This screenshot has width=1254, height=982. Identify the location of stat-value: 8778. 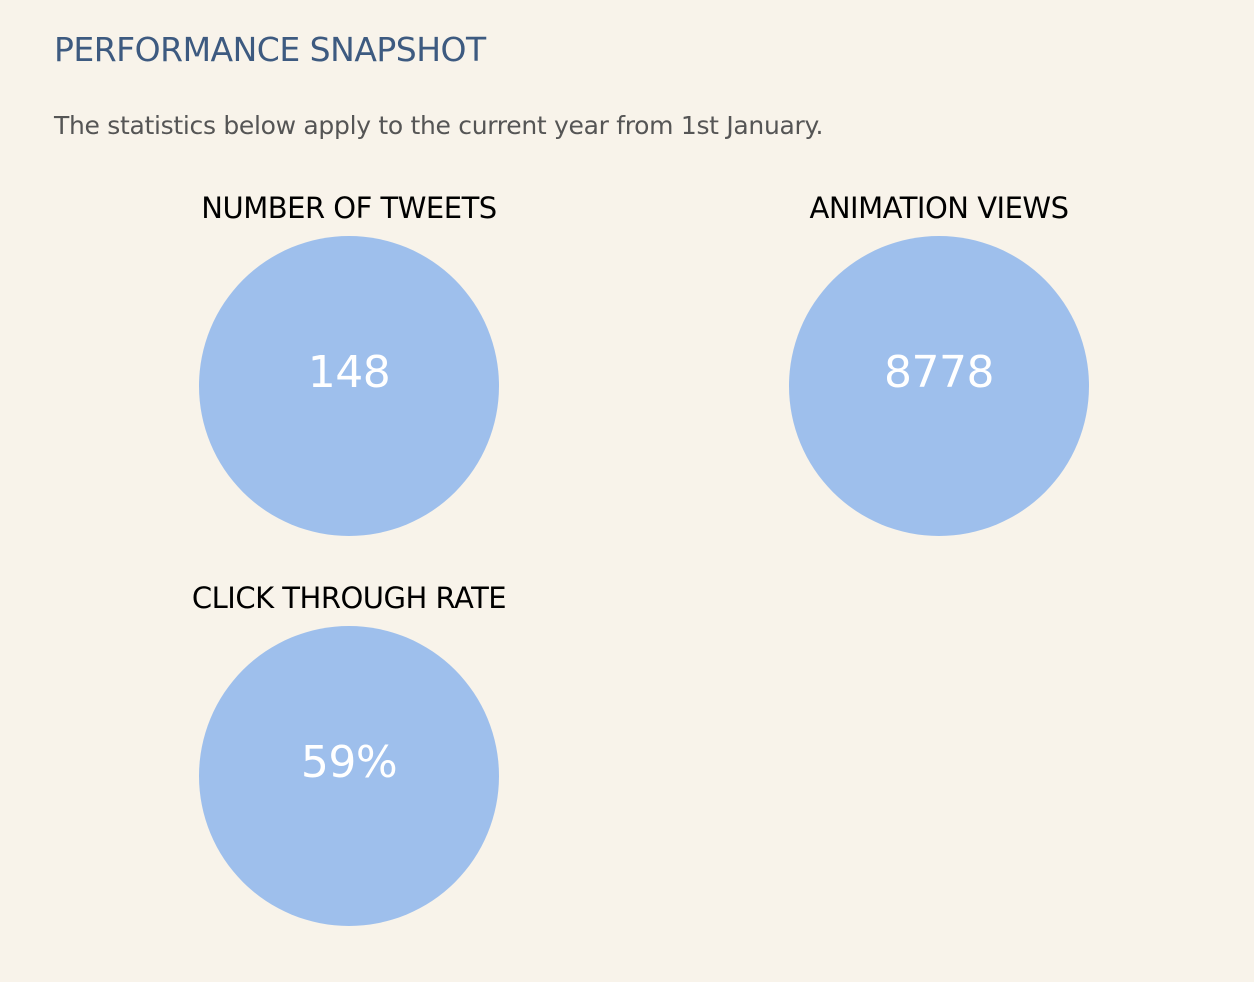
(939, 372).